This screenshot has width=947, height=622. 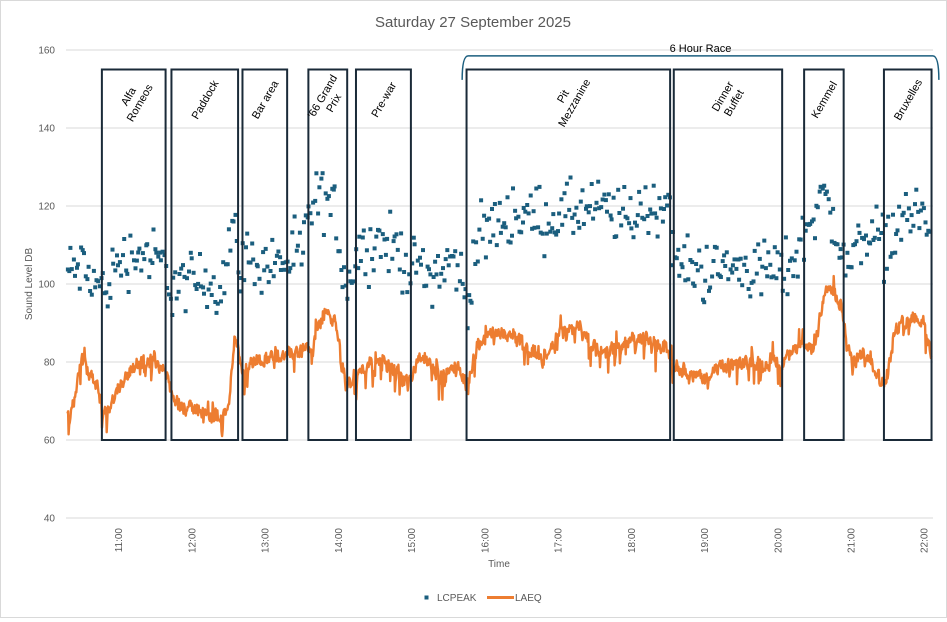 I want to click on location-box-outline, so click(x=205, y=254).